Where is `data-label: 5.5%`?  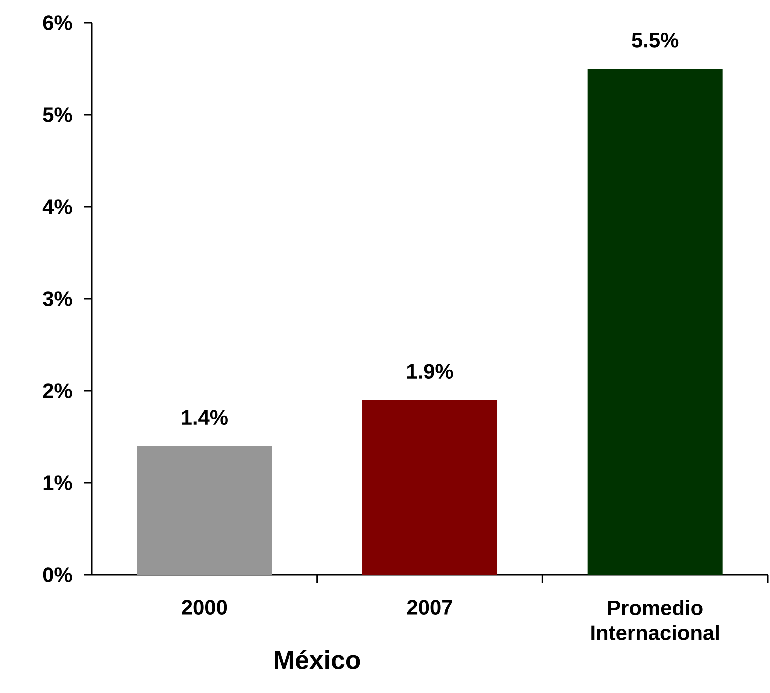 data-label: 5.5% is located at coordinates (655, 40).